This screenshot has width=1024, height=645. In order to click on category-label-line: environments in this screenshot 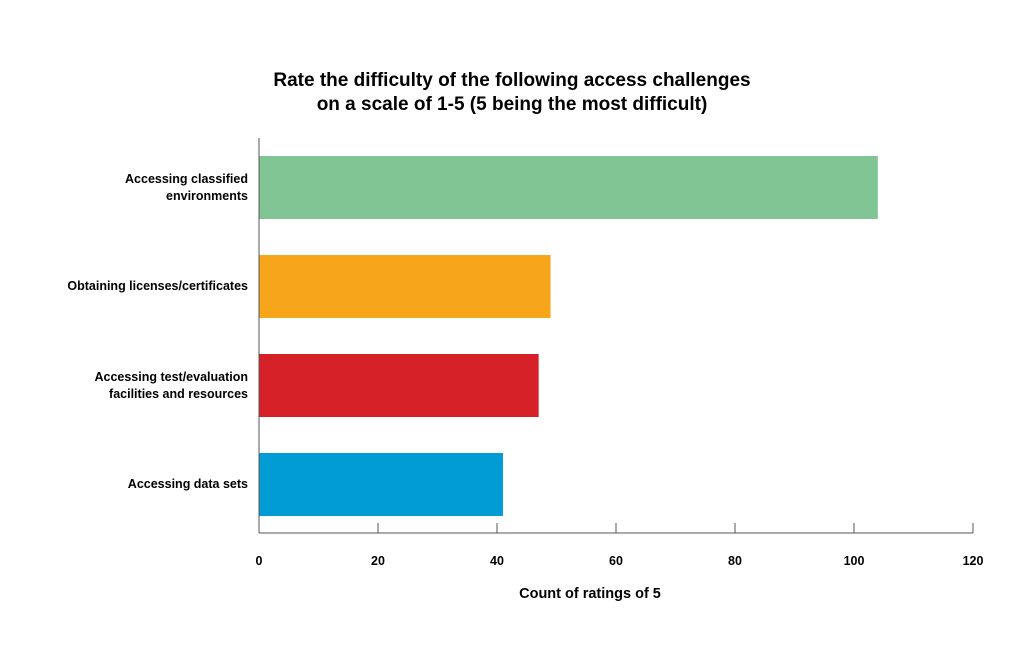, I will do `click(207, 195)`.